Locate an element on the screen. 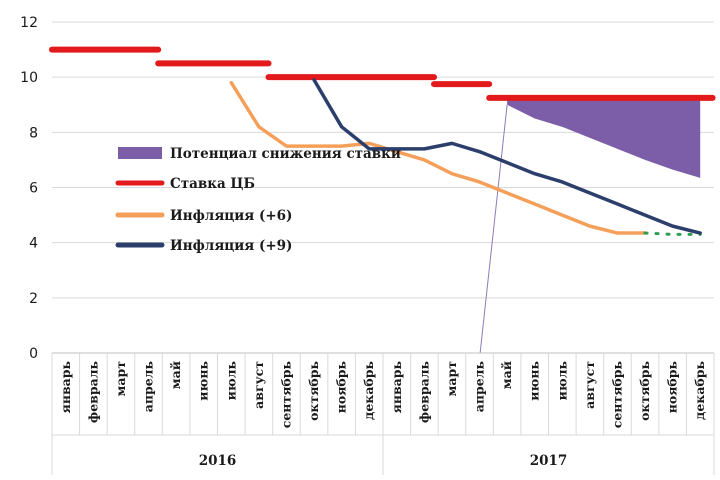 The height and width of the screenshot is (480, 720). y-tick-label: 10 is located at coordinates (29, 78).